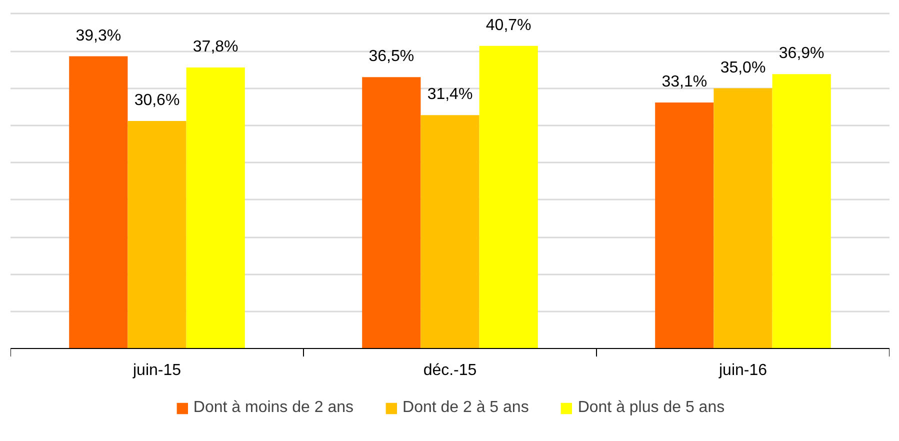 The width and height of the screenshot is (899, 441). What do you see at coordinates (450, 370) in the screenshot?
I see `x-tick-label: déc.-15` at bounding box center [450, 370].